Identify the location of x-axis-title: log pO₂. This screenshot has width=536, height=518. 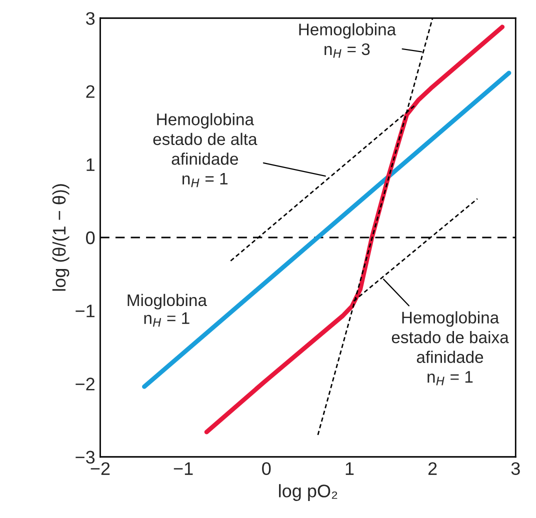
(308, 492).